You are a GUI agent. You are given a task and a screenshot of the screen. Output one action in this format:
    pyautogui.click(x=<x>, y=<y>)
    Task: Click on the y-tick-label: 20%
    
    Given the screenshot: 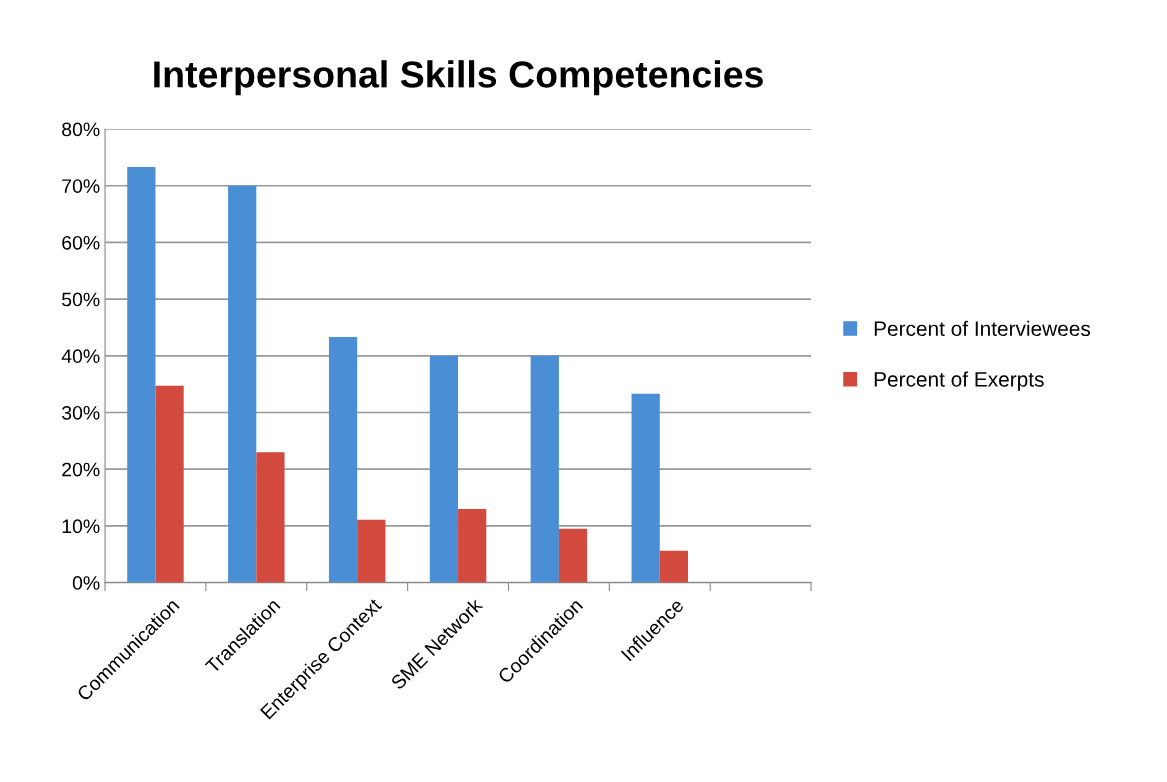 What is the action you would take?
    pyautogui.click(x=81, y=469)
    